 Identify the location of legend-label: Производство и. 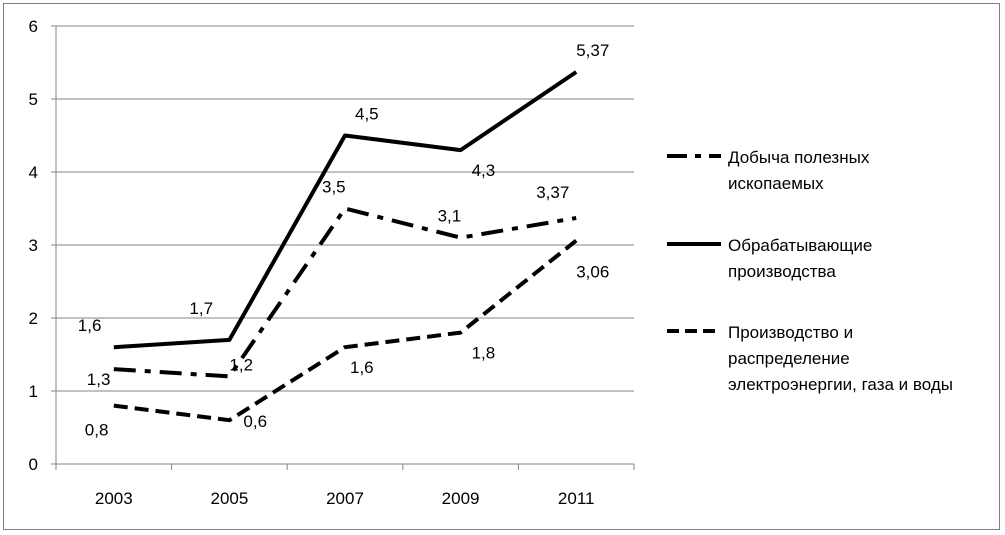
(790, 332).